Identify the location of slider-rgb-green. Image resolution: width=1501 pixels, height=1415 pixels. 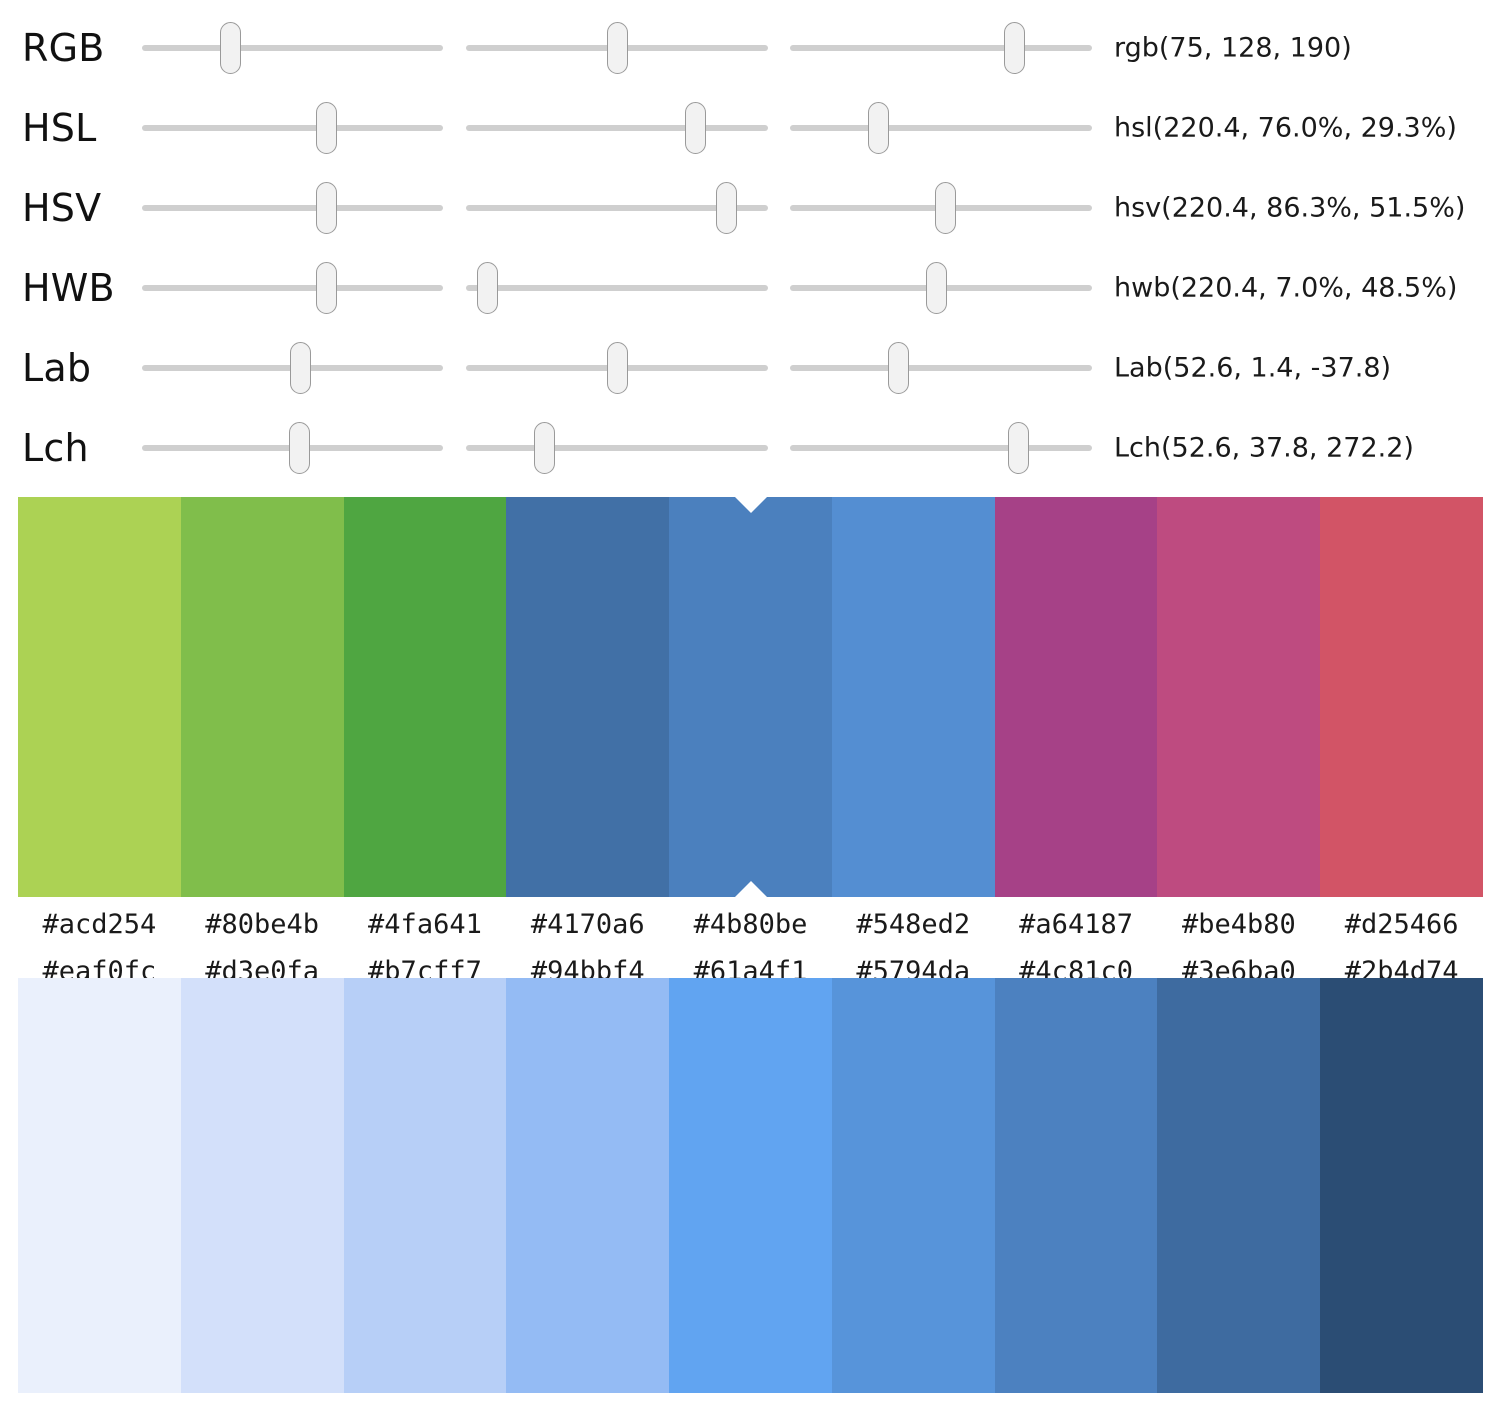
(617, 48).